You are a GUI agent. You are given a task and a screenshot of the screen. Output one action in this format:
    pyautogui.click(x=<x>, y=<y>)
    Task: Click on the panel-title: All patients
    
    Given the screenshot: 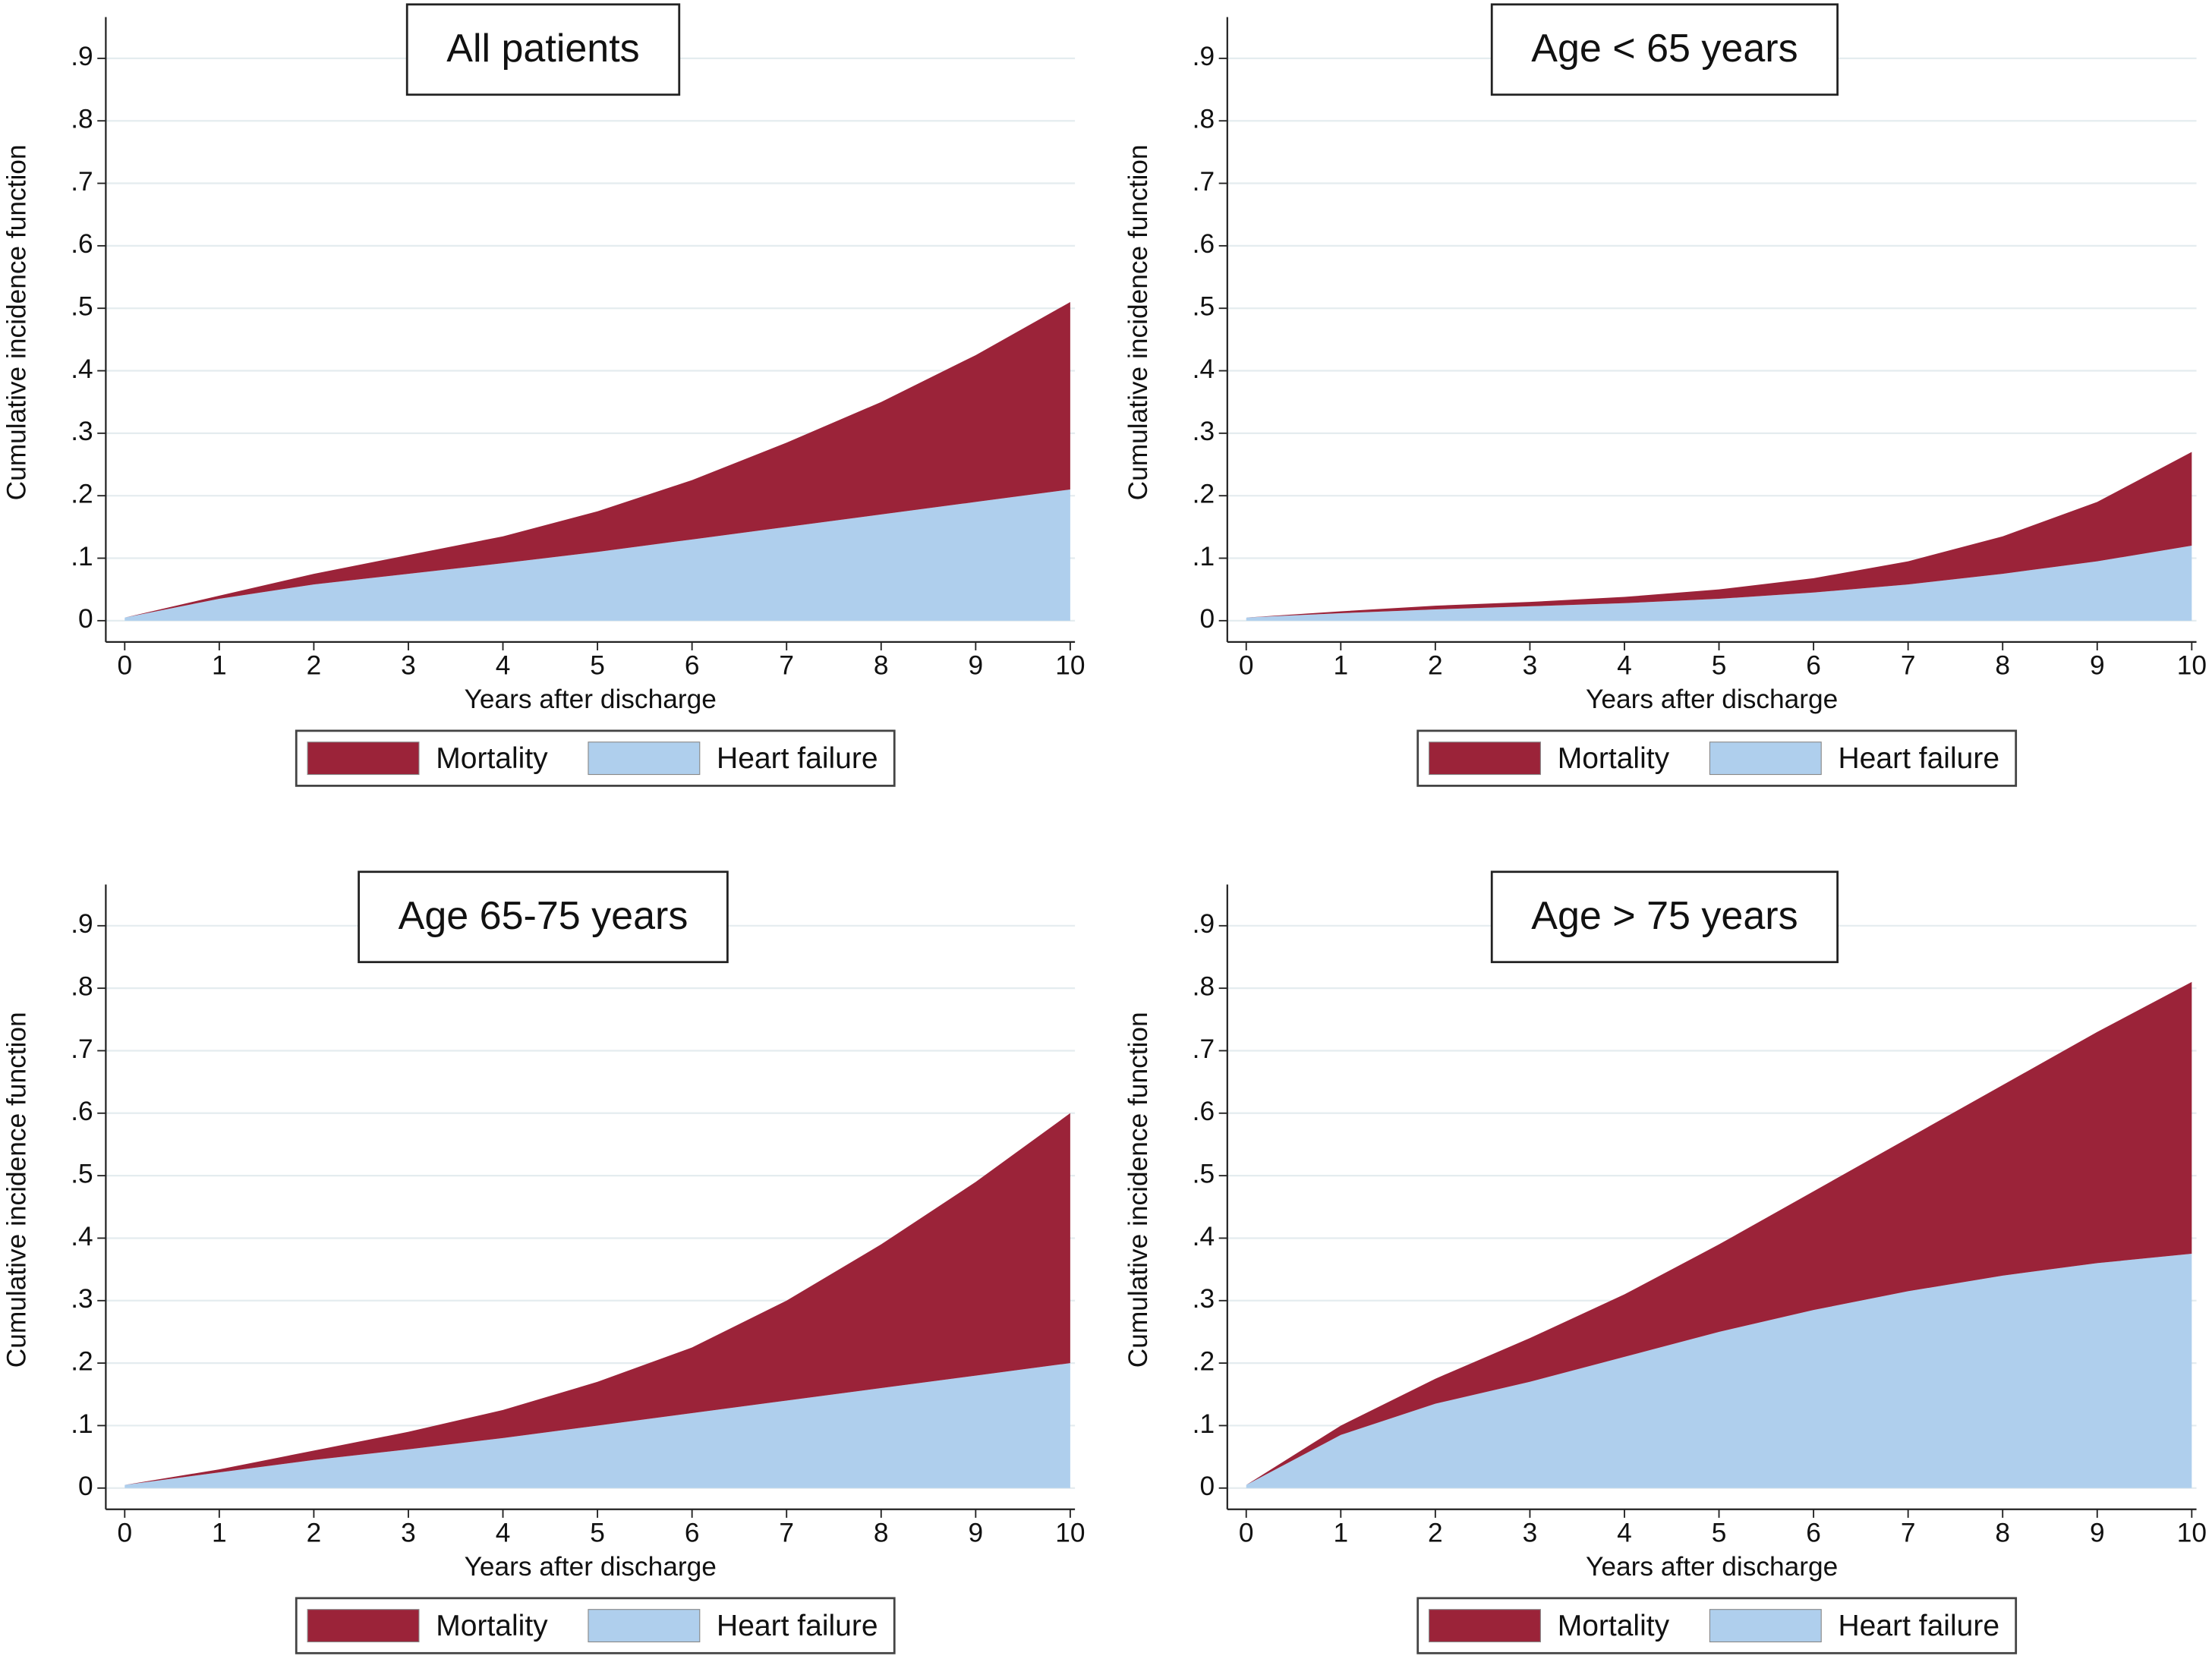 What is the action you would take?
    pyautogui.click(x=543, y=49)
    